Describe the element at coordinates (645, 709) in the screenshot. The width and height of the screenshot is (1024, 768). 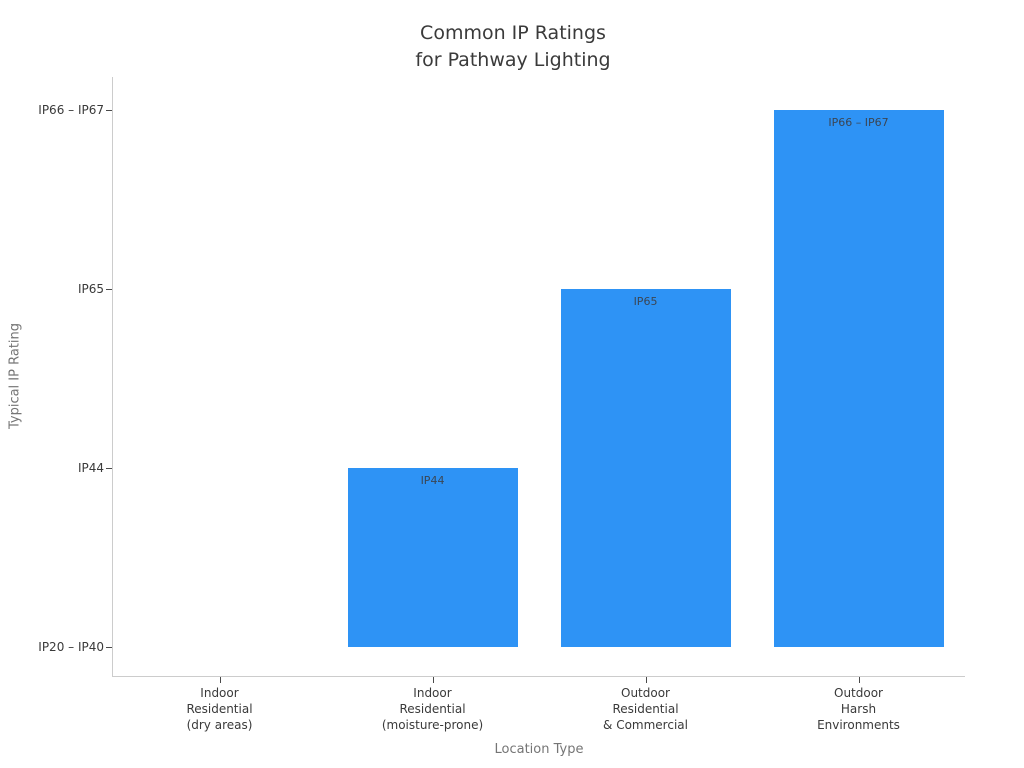
I see `x-tick-label: Outdoor Residential & Commercial` at that location.